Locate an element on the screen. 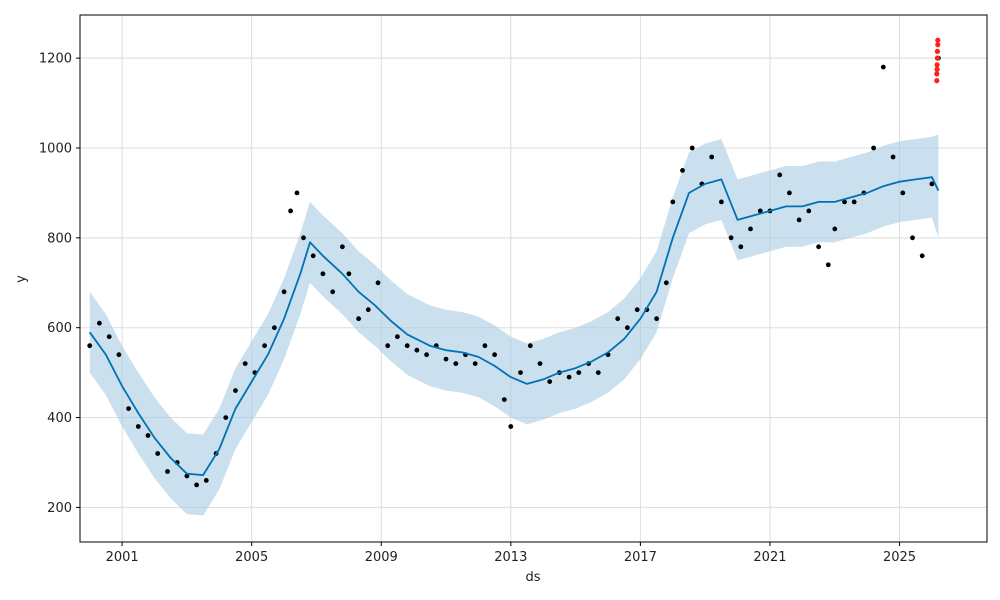  x-tick-label: 2013 is located at coordinates (510, 557).